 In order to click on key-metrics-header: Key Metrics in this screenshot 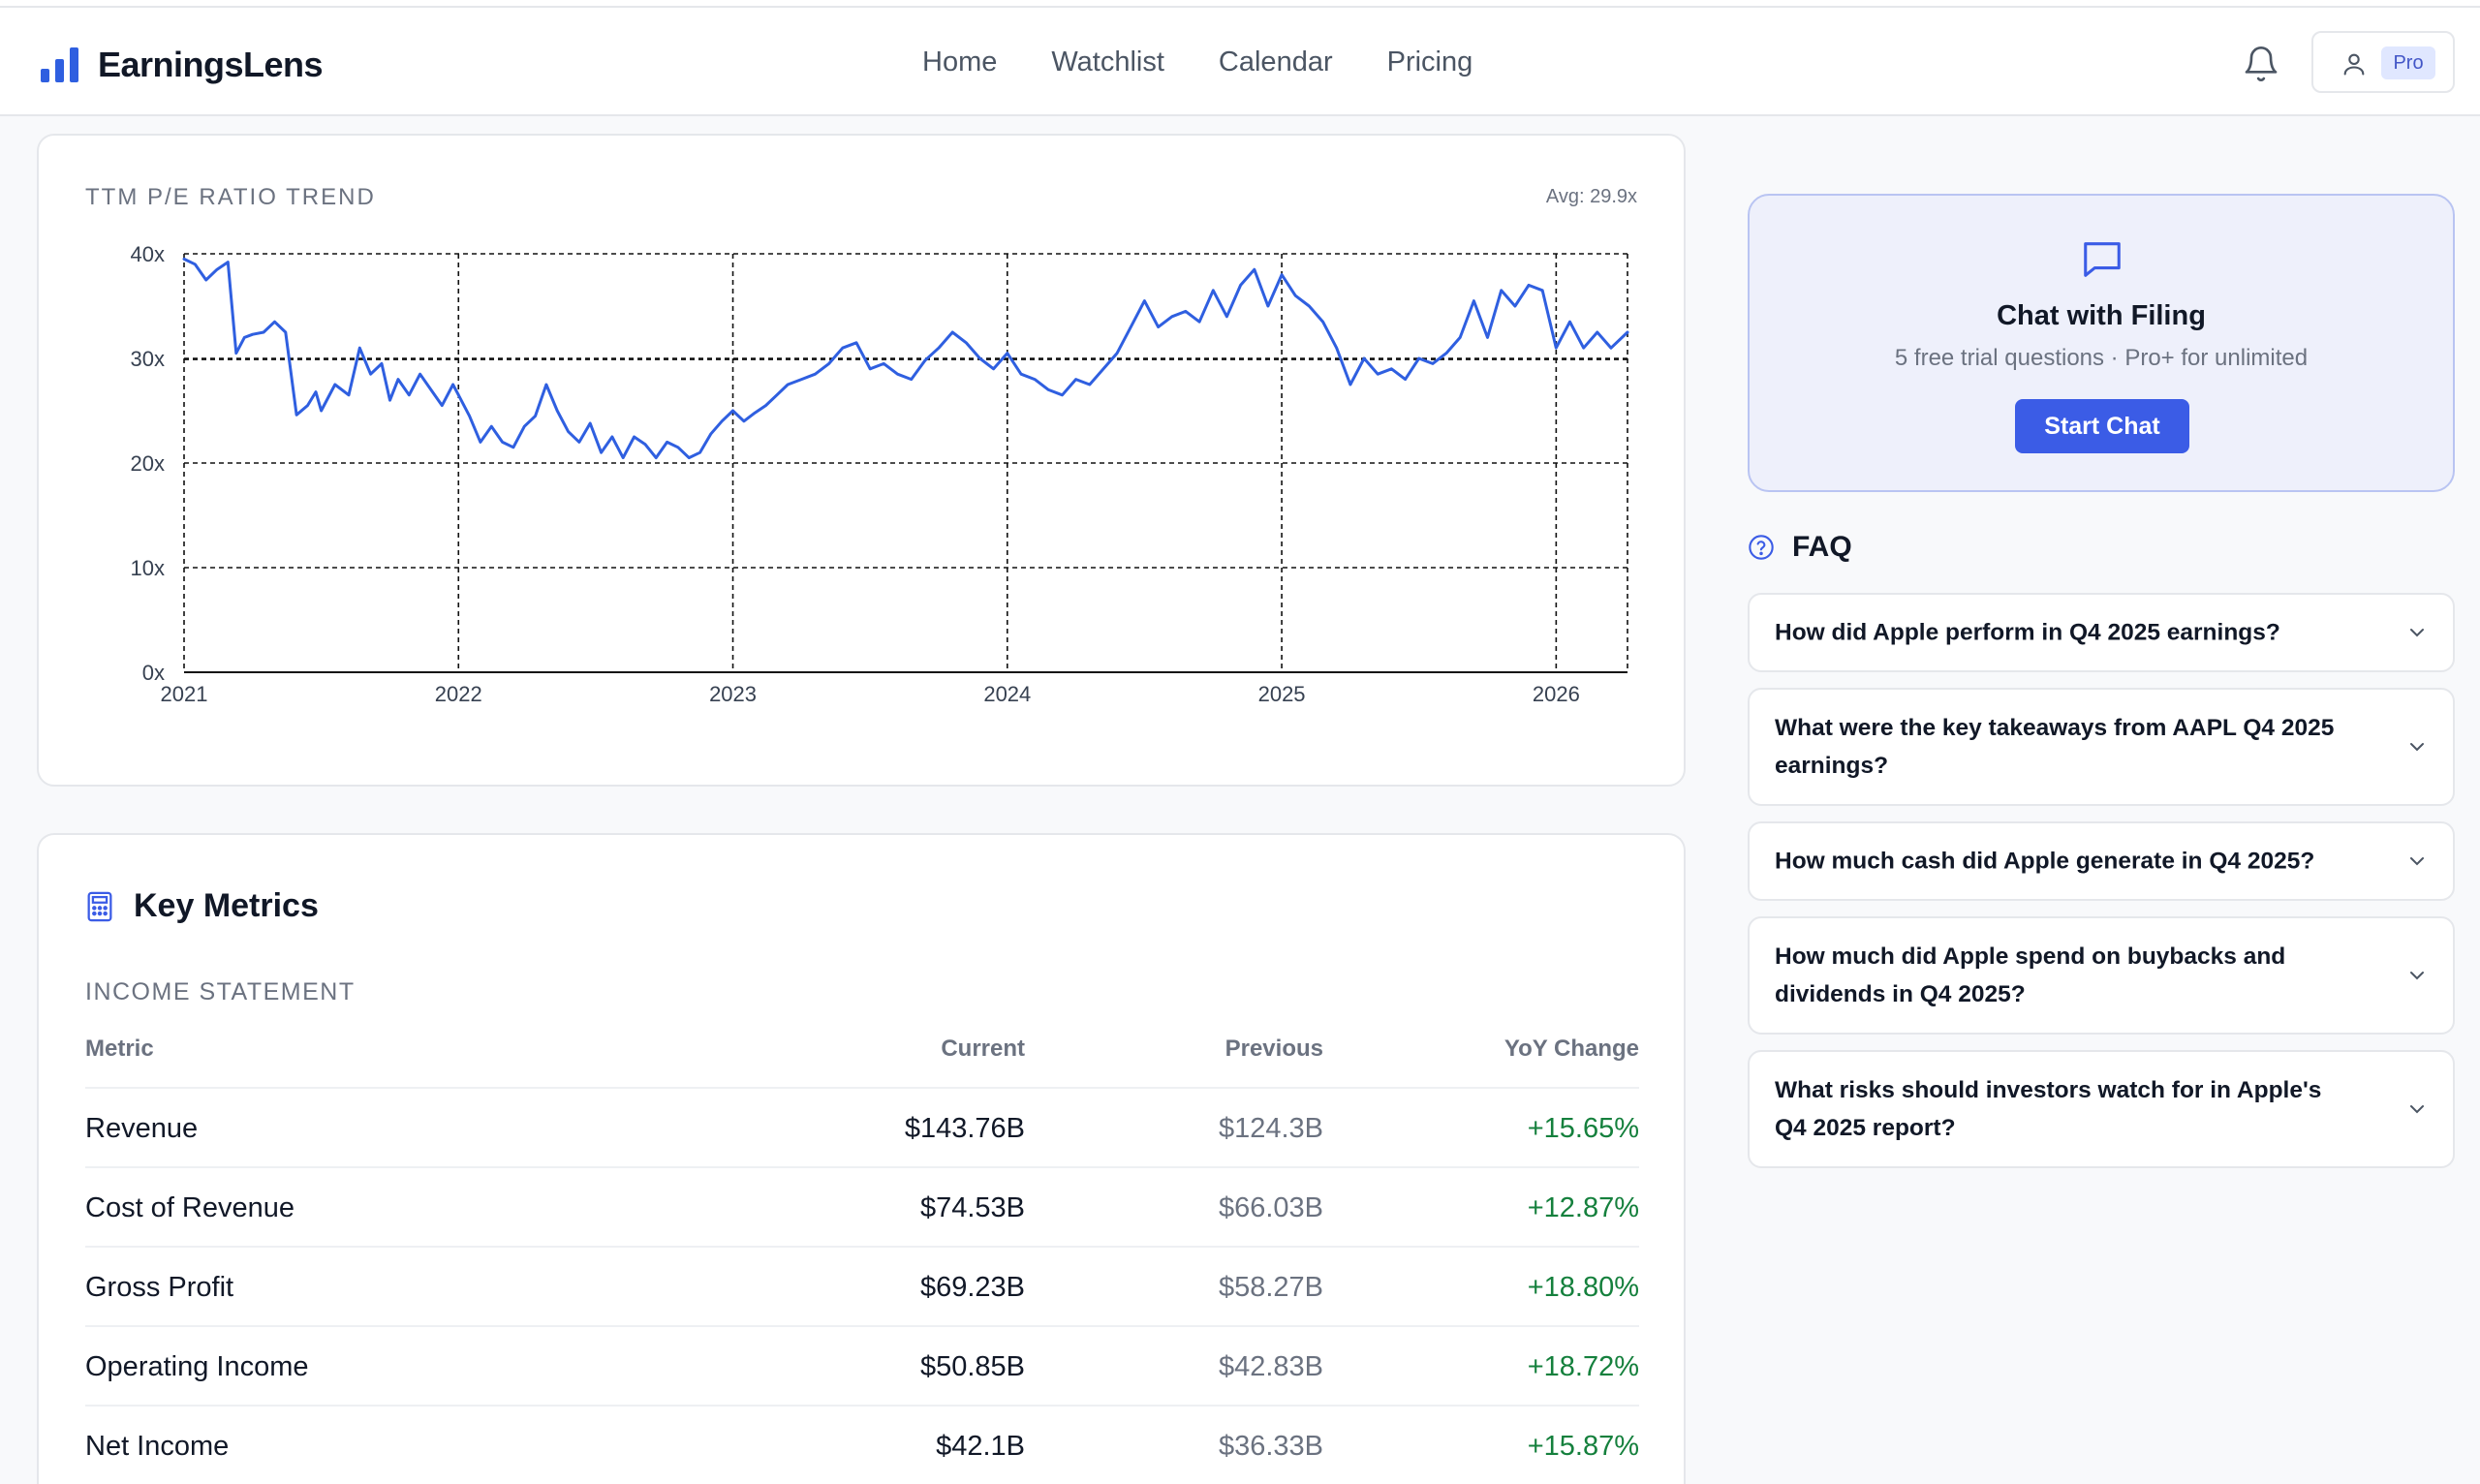, I will do `click(202, 906)`.